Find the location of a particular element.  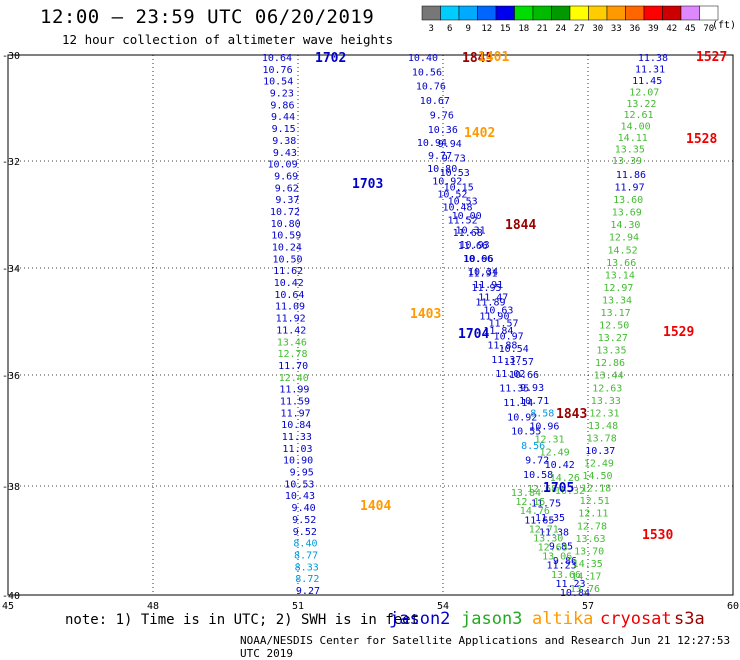

swh-value: 10.84 is located at coordinates (575, 593).